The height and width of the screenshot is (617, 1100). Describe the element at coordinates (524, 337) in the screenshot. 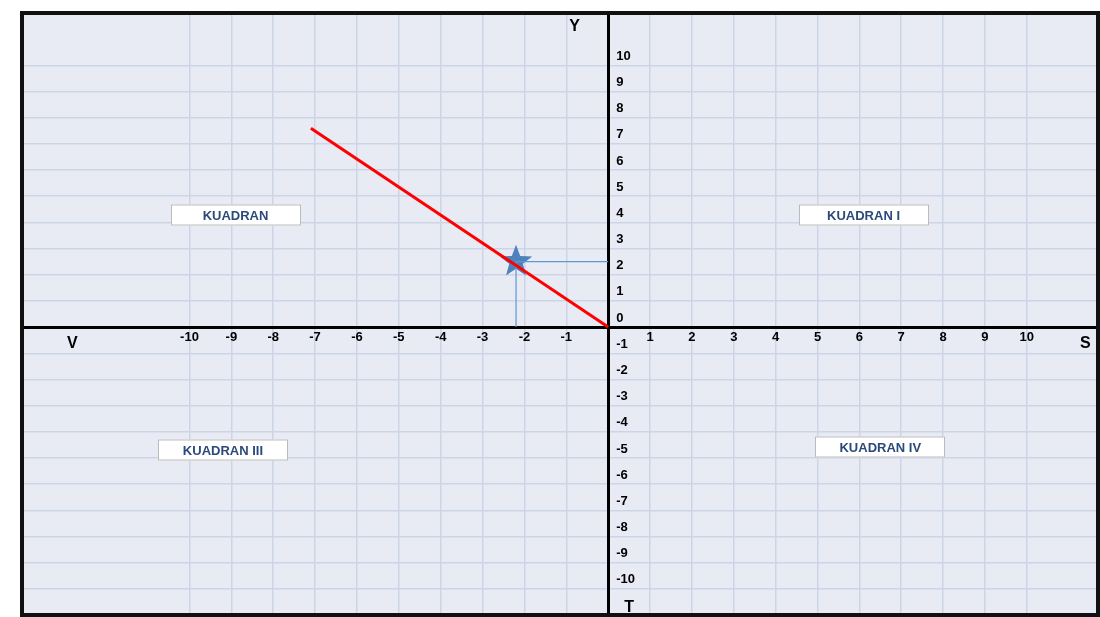

I see `x-tick-label: -2` at that location.